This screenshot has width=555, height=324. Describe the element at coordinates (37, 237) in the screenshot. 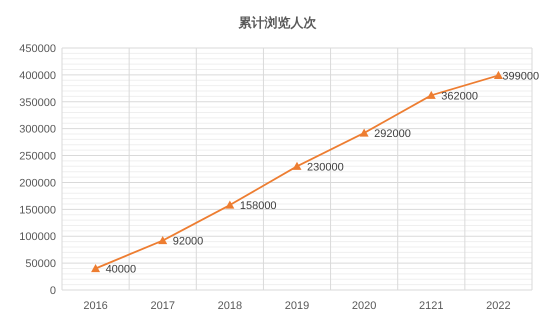

I see `y-tick-label: 100000` at that location.